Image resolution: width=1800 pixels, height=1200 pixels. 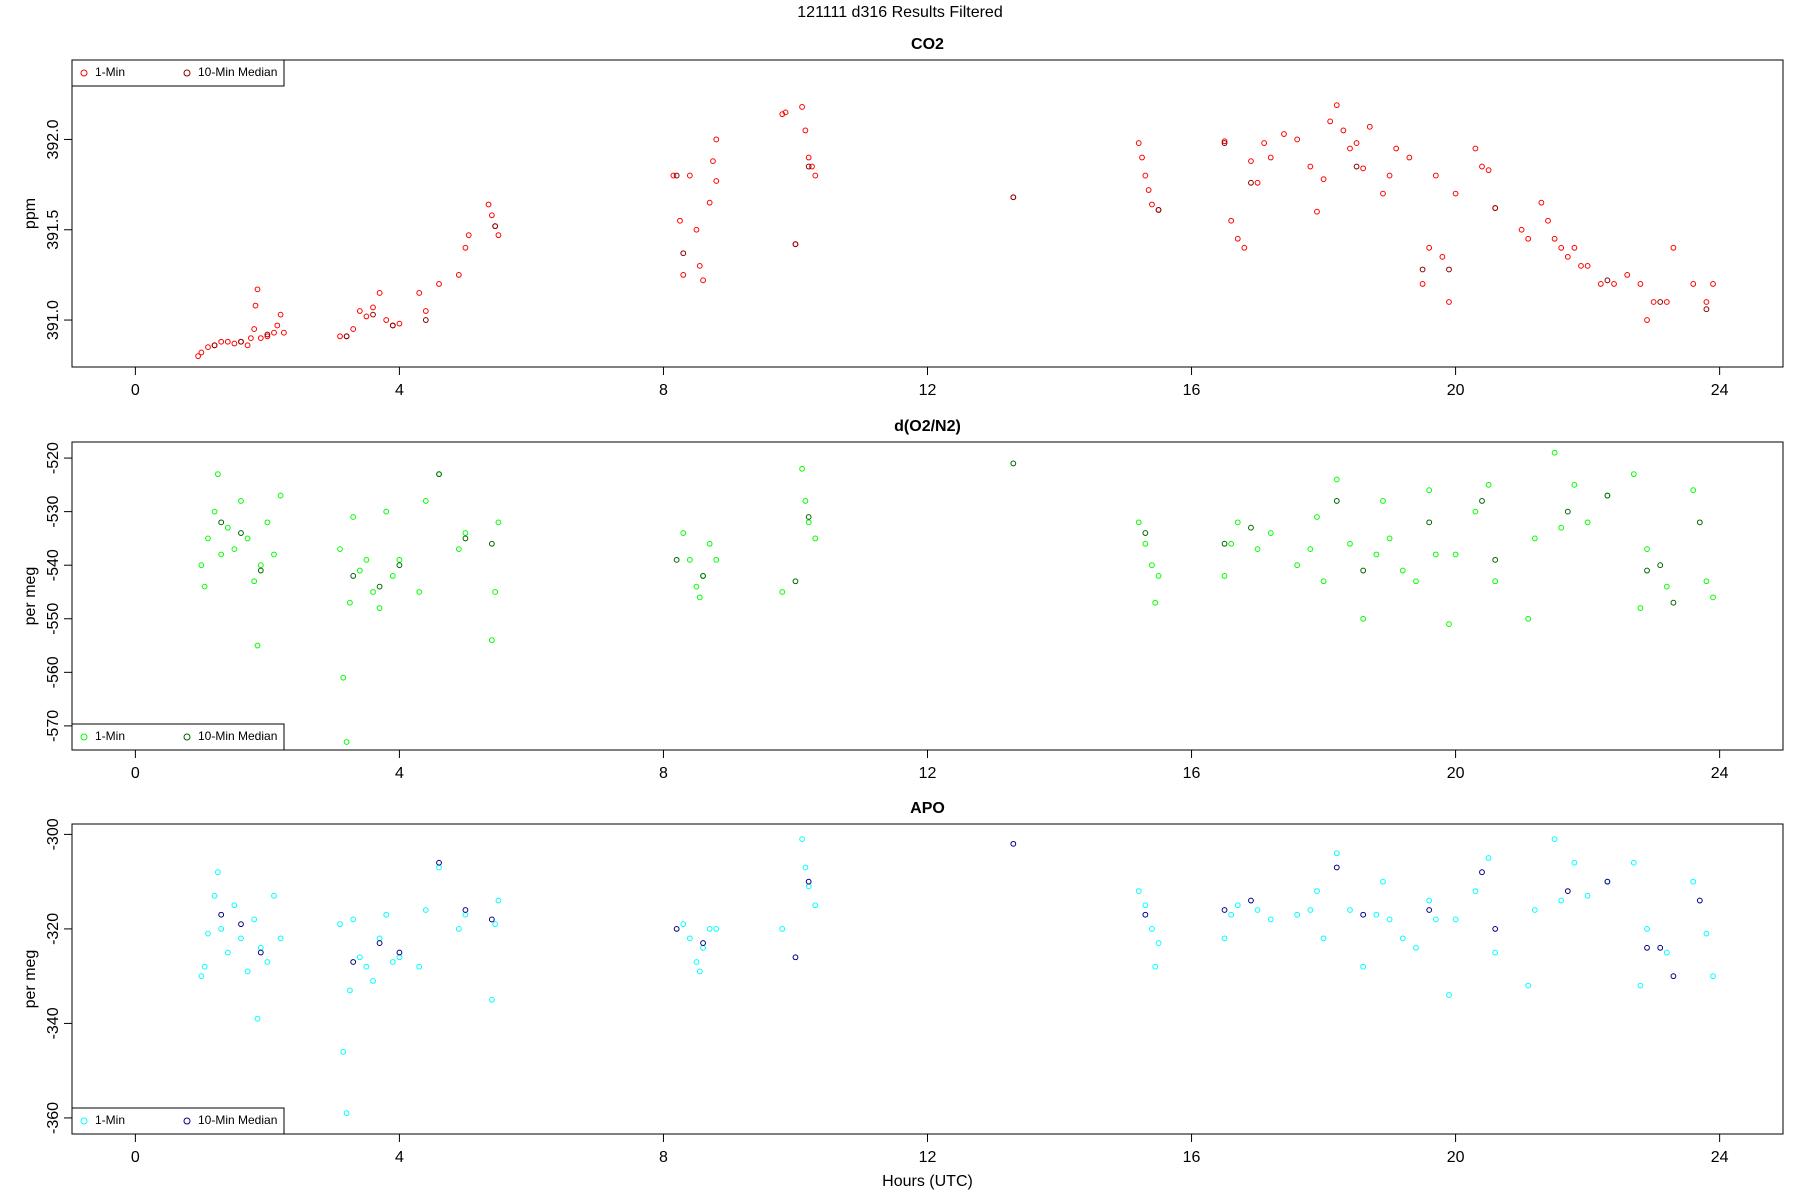 What do you see at coordinates (1456, 773) in the screenshot?
I see `x-tick-label: 20` at bounding box center [1456, 773].